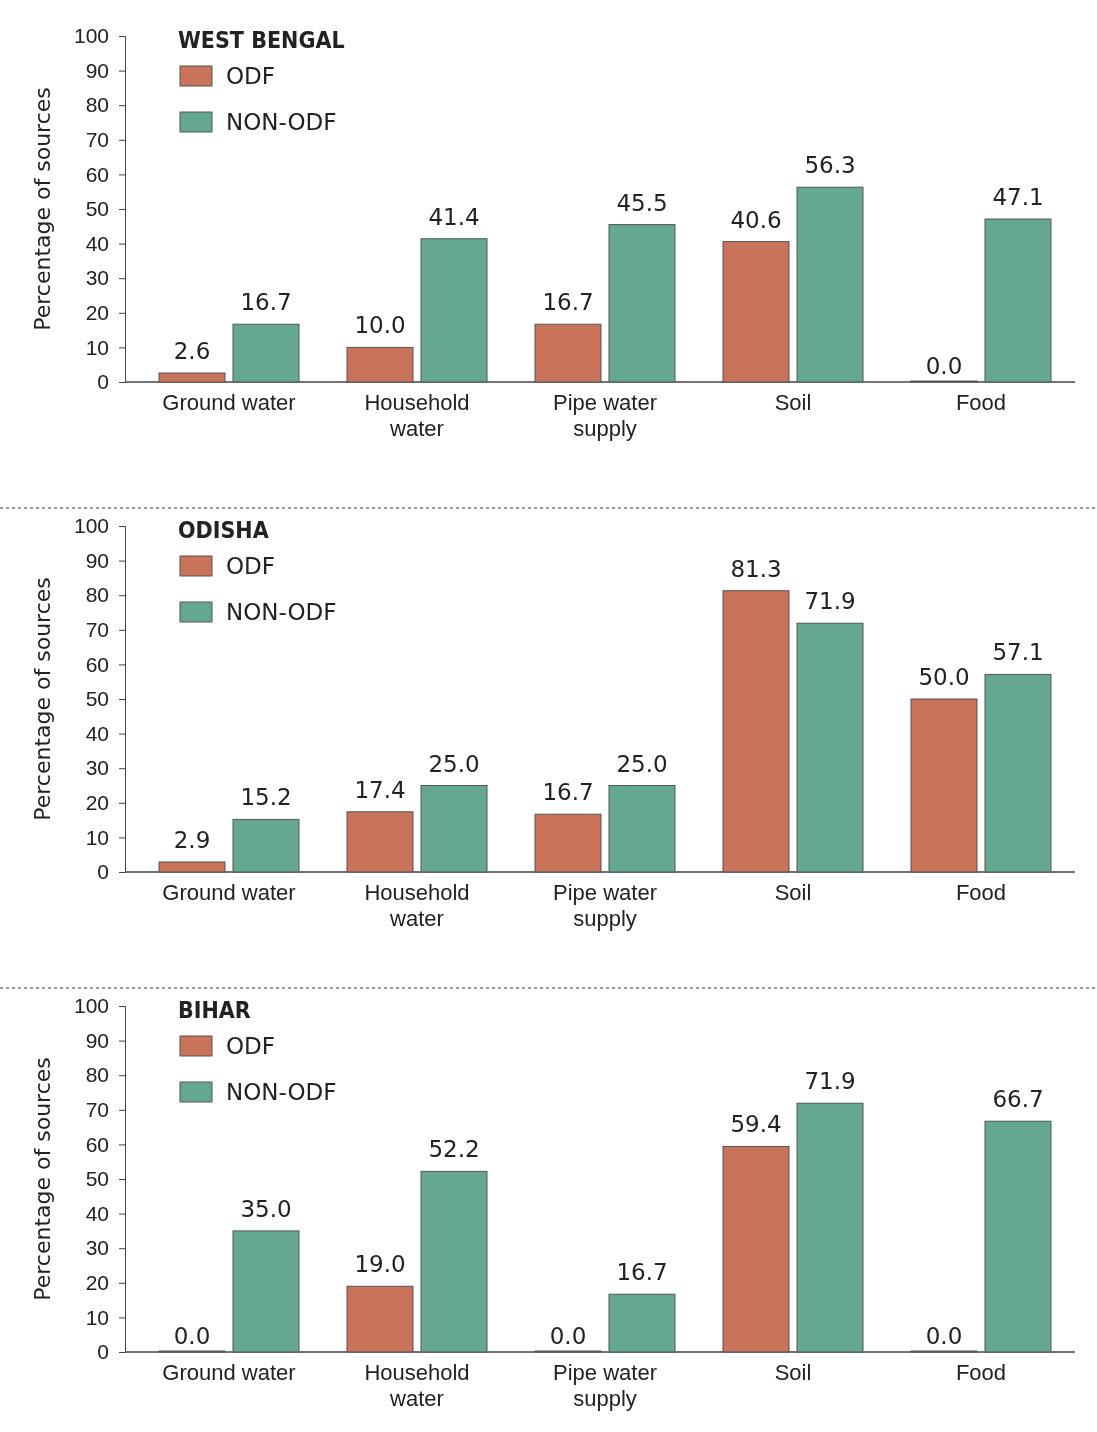  What do you see at coordinates (192, 839) in the screenshot?
I see `data-label: 2.9` at bounding box center [192, 839].